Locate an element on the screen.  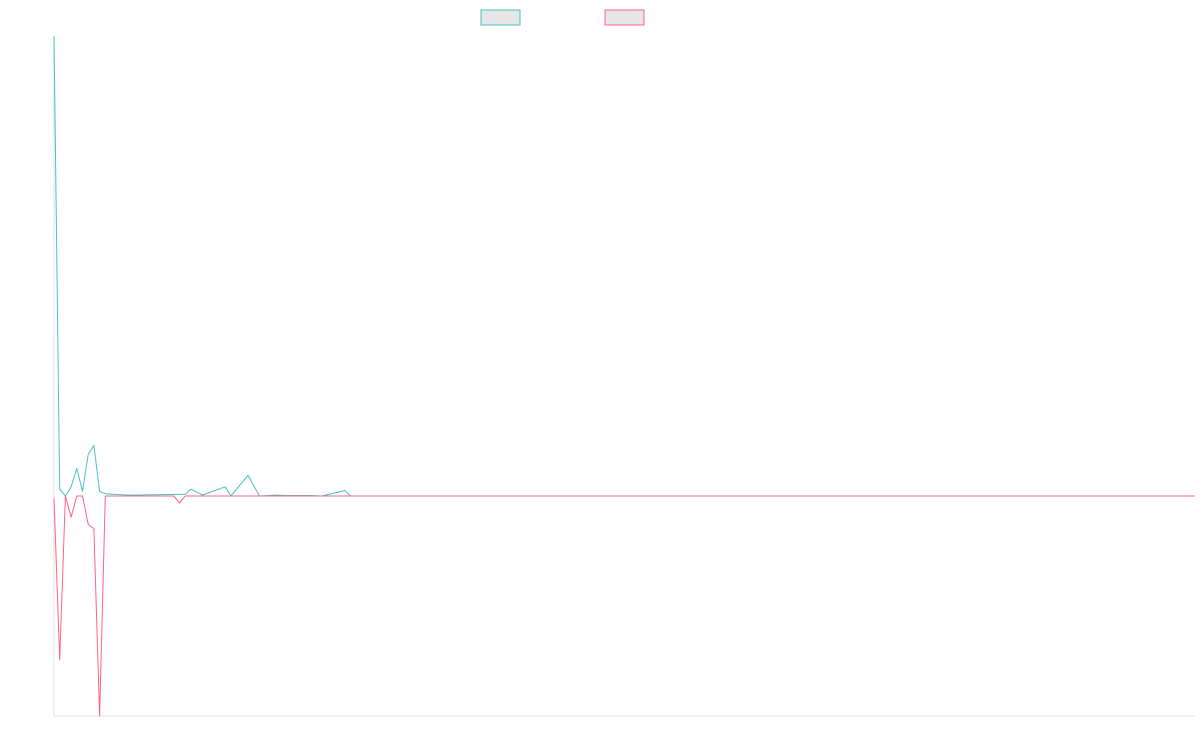
legend is located at coordinates (562, 17).